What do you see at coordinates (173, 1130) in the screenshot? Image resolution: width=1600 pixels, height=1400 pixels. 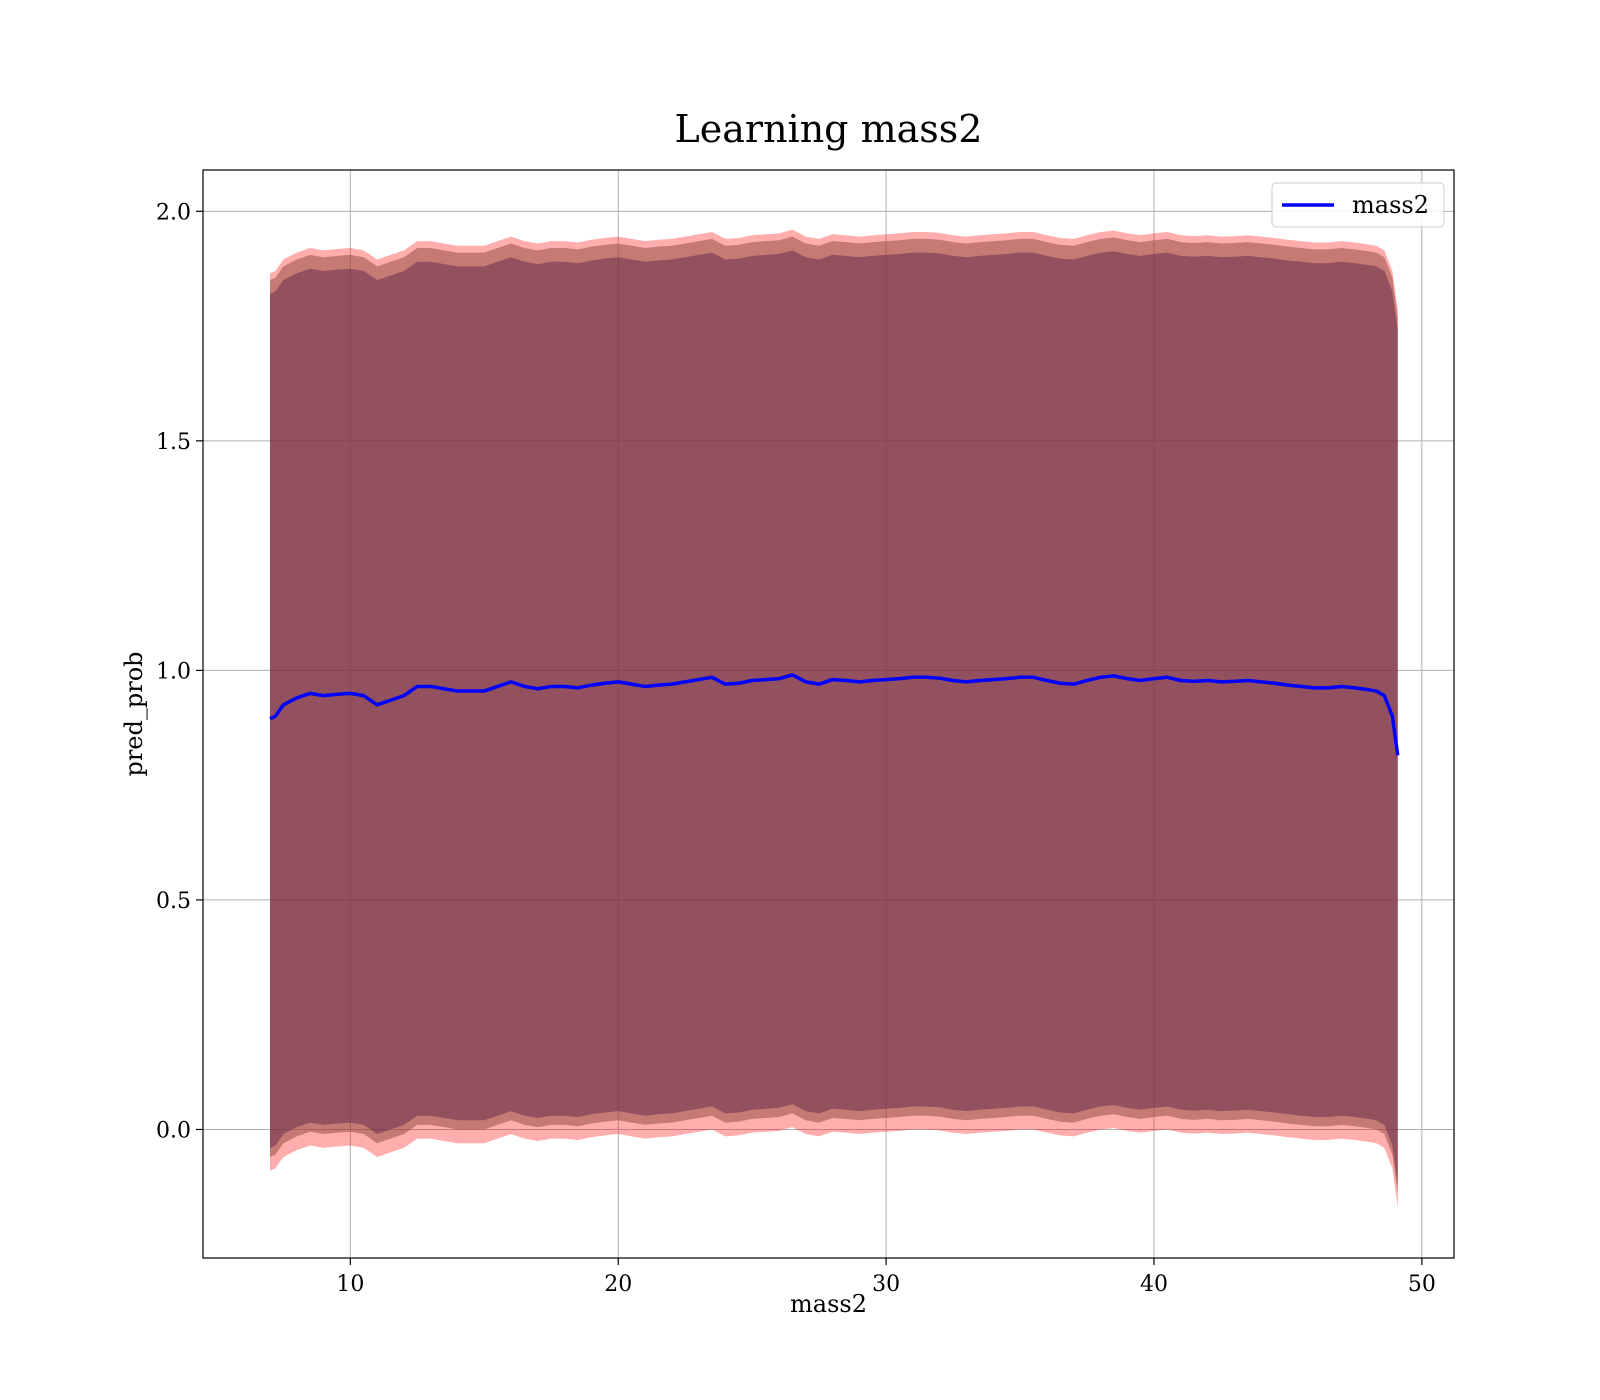 I see `y-tick-label: 0.0` at bounding box center [173, 1130].